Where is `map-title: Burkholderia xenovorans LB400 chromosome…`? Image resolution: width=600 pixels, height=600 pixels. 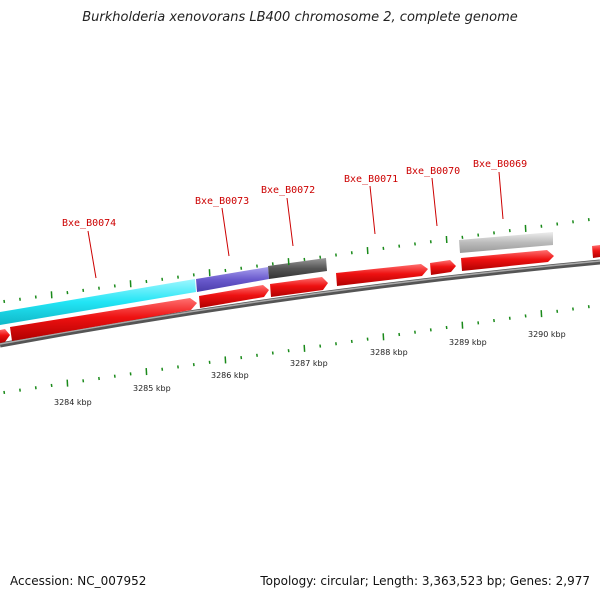 map-title: Burkholderia xenovorans LB400 chromosome… is located at coordinates (300, 17).